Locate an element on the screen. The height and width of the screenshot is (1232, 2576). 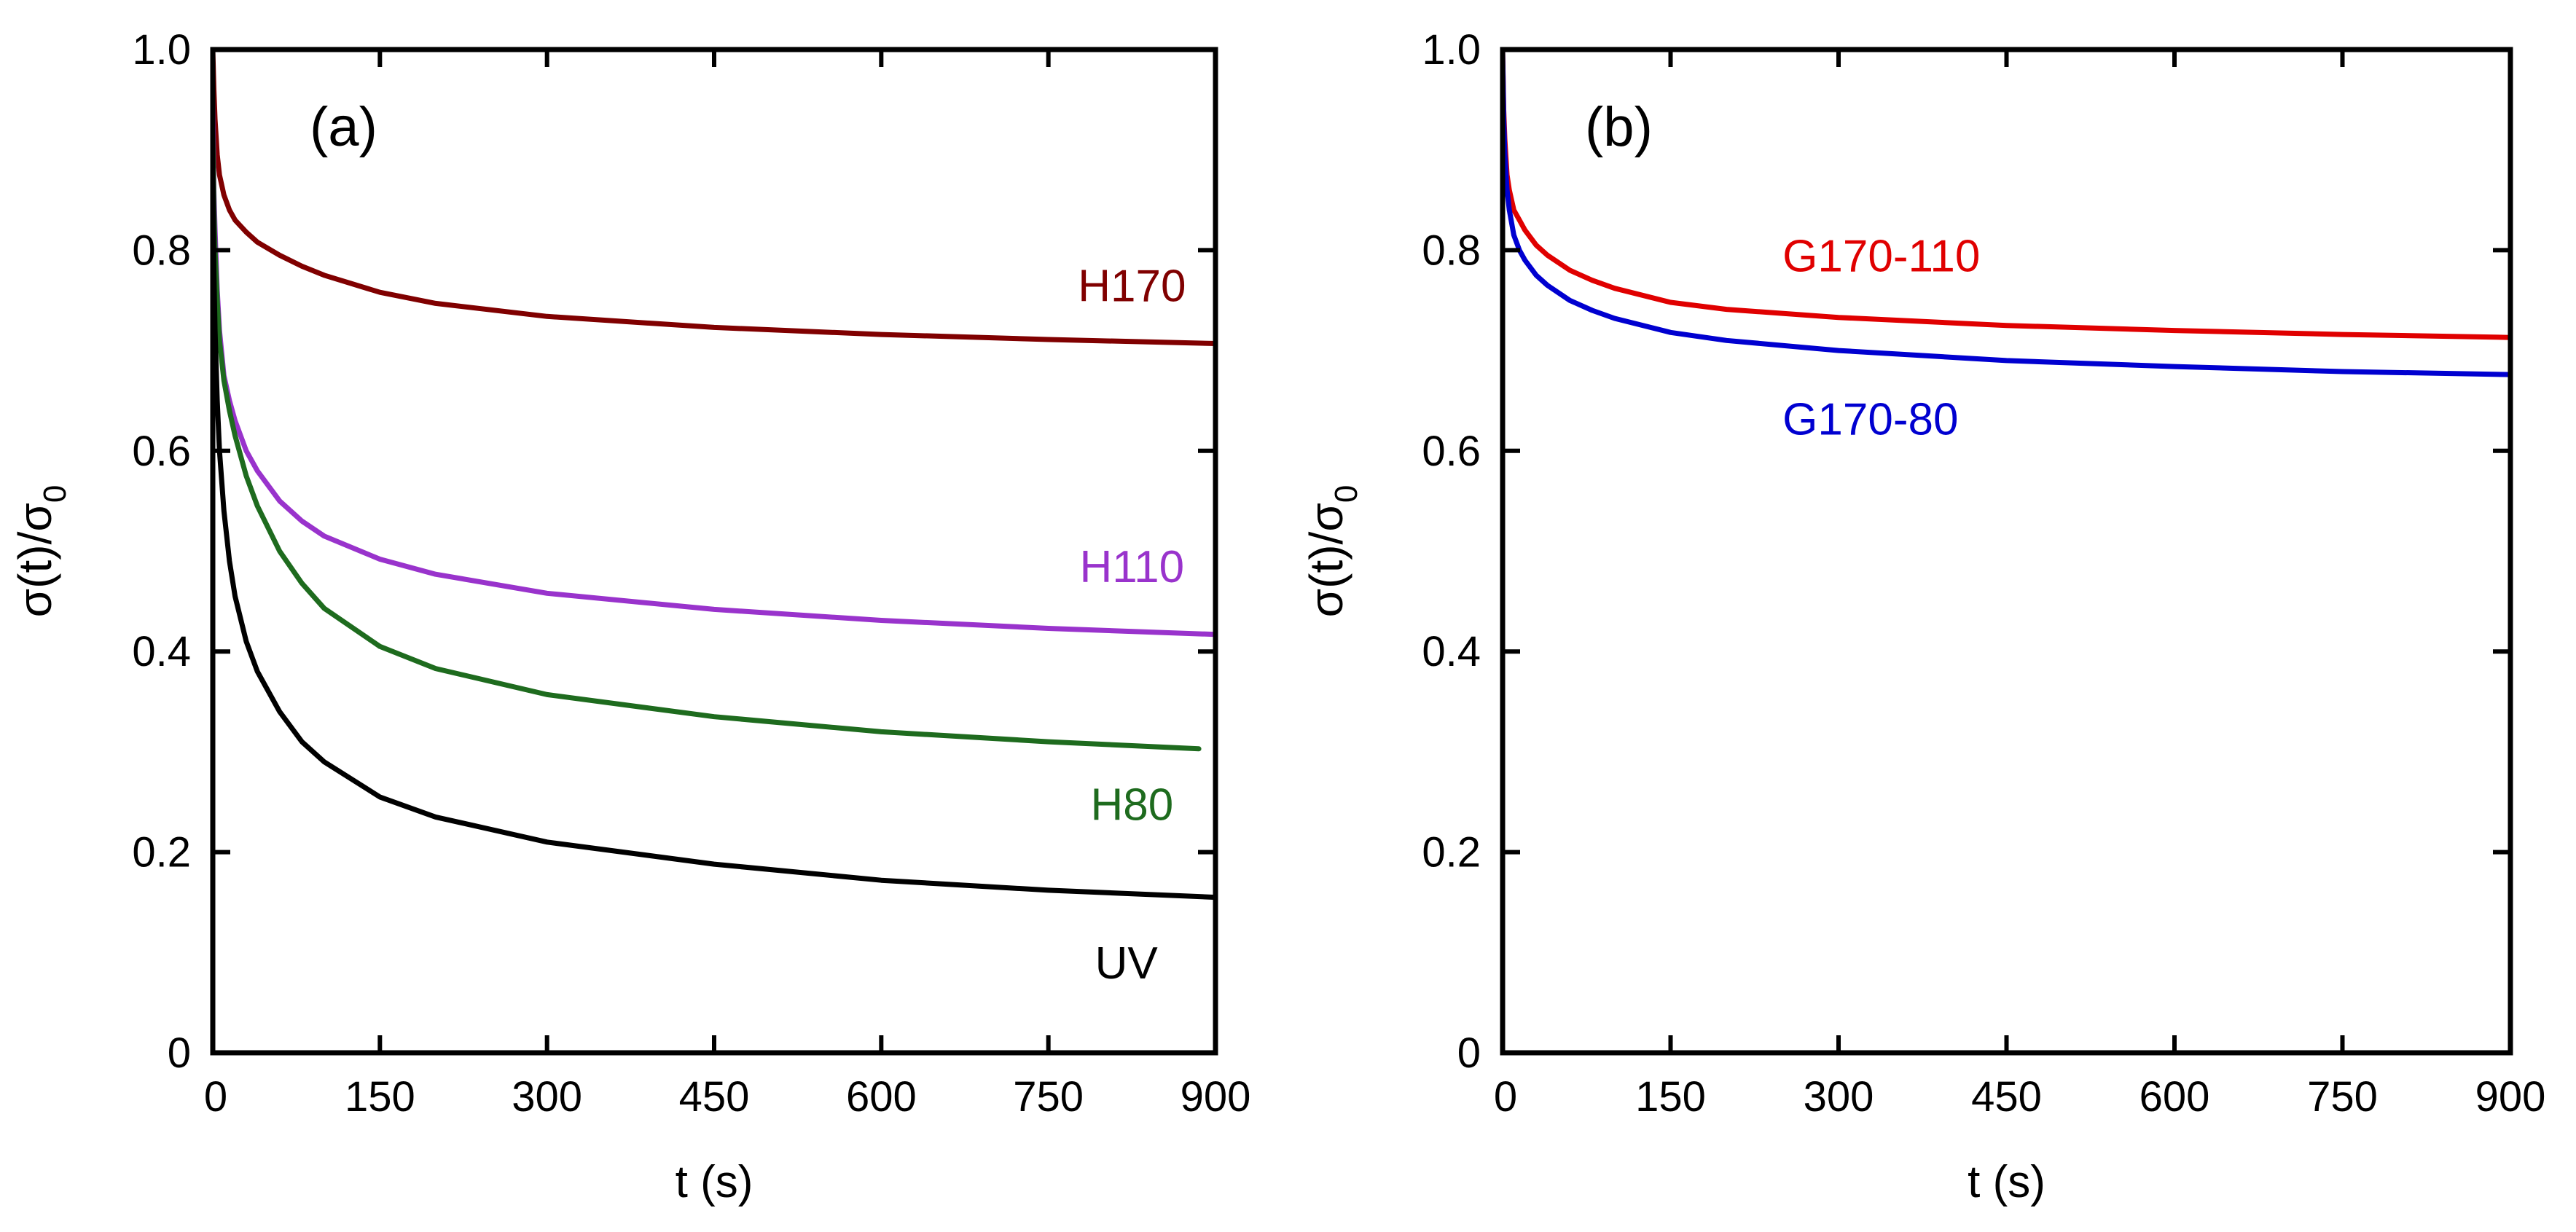
series-label-h110: H110 is located at coordinates (1132, 567).